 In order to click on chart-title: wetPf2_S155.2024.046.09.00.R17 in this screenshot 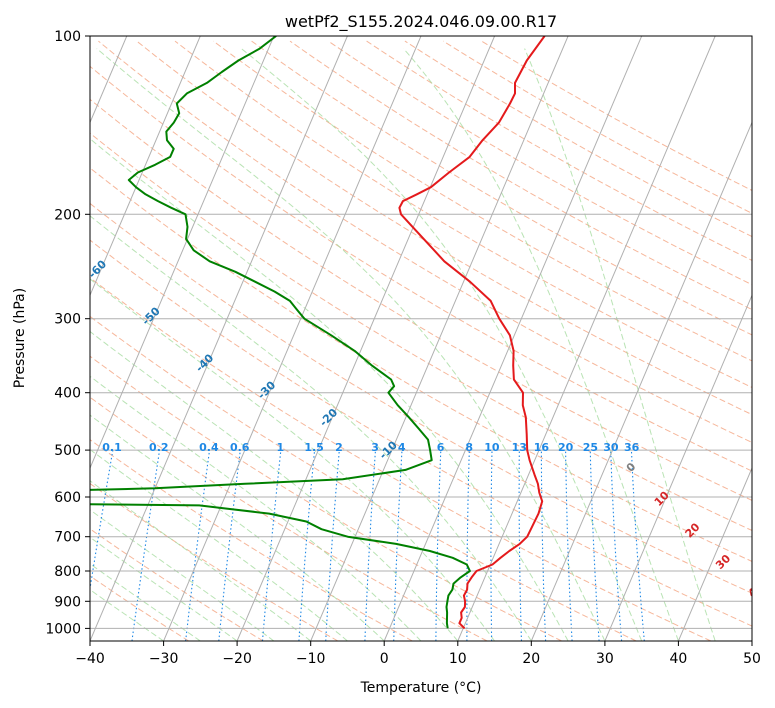, I will do `click(421, 22)`.